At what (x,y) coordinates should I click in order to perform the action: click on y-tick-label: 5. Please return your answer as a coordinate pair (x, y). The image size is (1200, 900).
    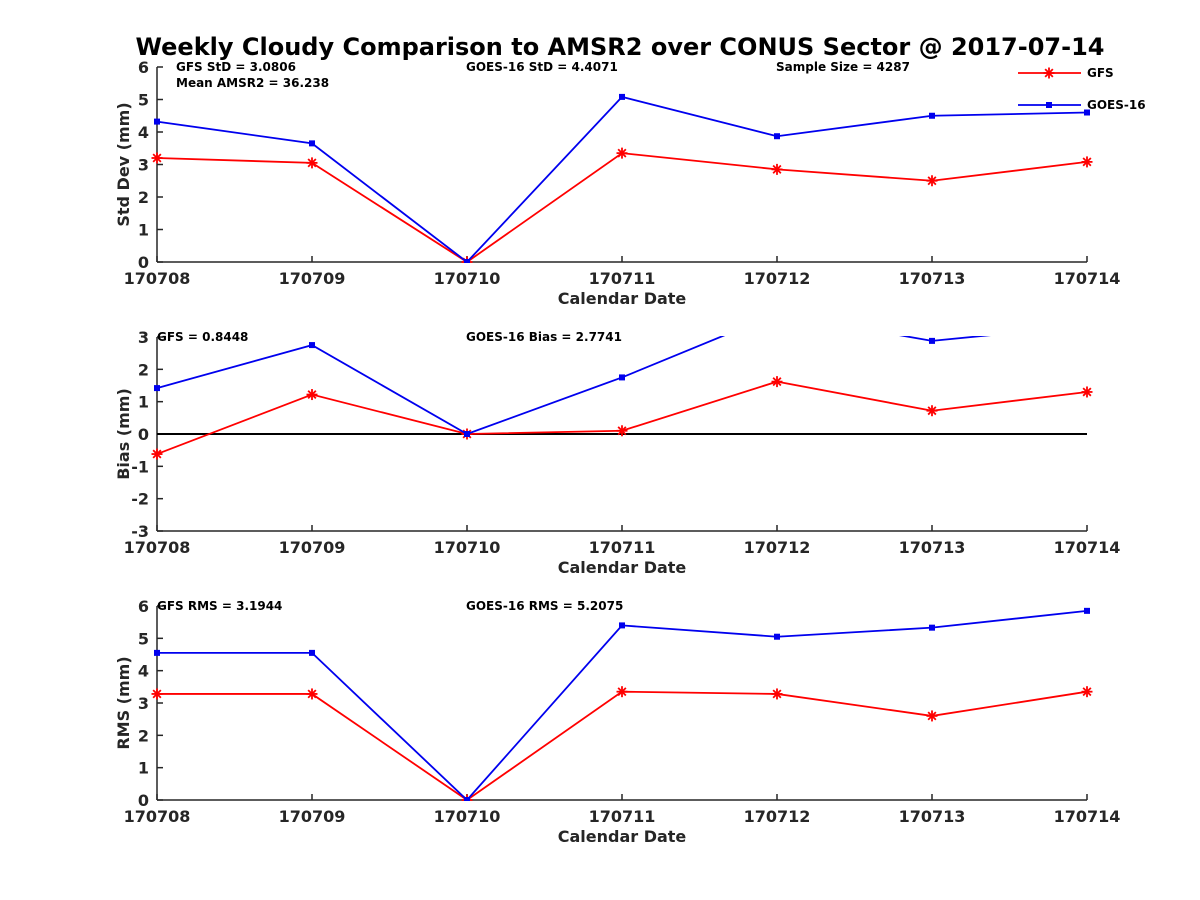
    Looking at the image, I should click on (143, 100).